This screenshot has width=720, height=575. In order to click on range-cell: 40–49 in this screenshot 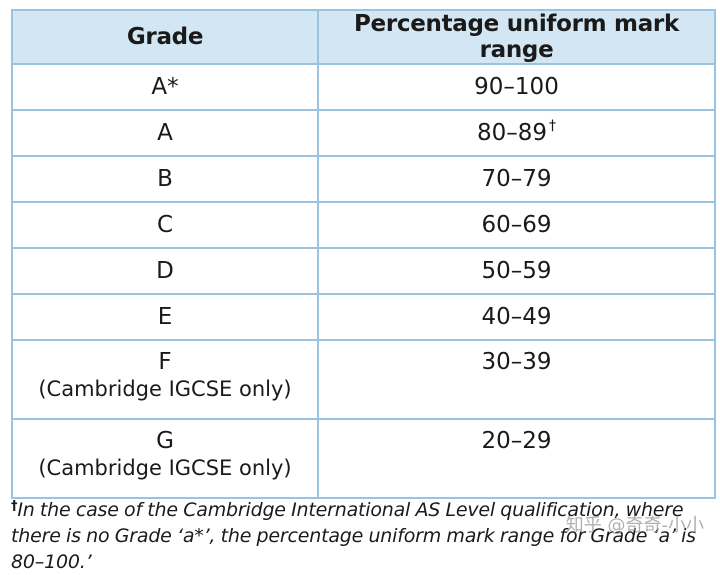, I will do `click(516, 317)`.